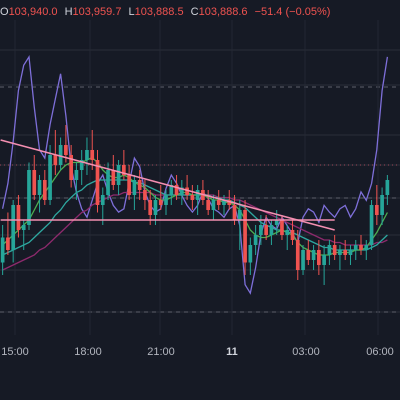 The image size is (400, 400). What do you see at coordinates (306, 352) in the screenshot?
I see `x-tick-label: 03:00` at bounding box center [306, 352].